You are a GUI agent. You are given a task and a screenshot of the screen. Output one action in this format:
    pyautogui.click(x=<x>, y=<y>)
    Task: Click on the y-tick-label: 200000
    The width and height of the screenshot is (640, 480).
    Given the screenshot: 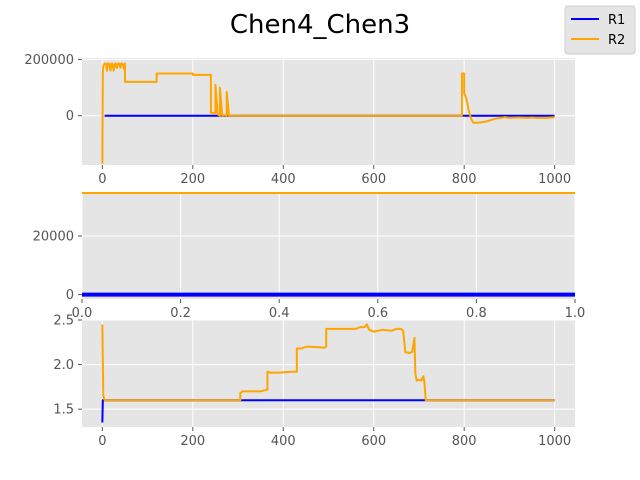 What is the action you would take?
    pyautogui.click(x=49, y=60)
    